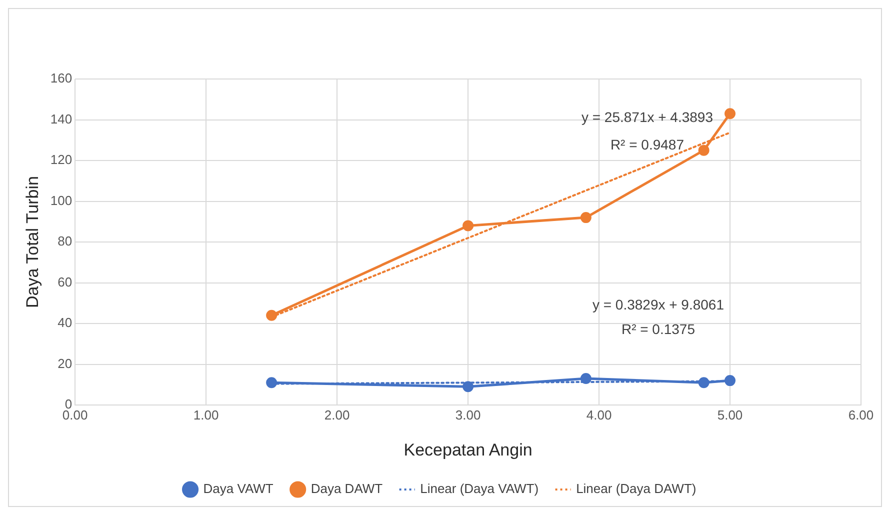 The image size is (890, 515). What do you see at coordinates (658, 304) in the screenshot?
I see `annotation: y = 0.3829x + 9.8061` at bounding box center [658, 304].